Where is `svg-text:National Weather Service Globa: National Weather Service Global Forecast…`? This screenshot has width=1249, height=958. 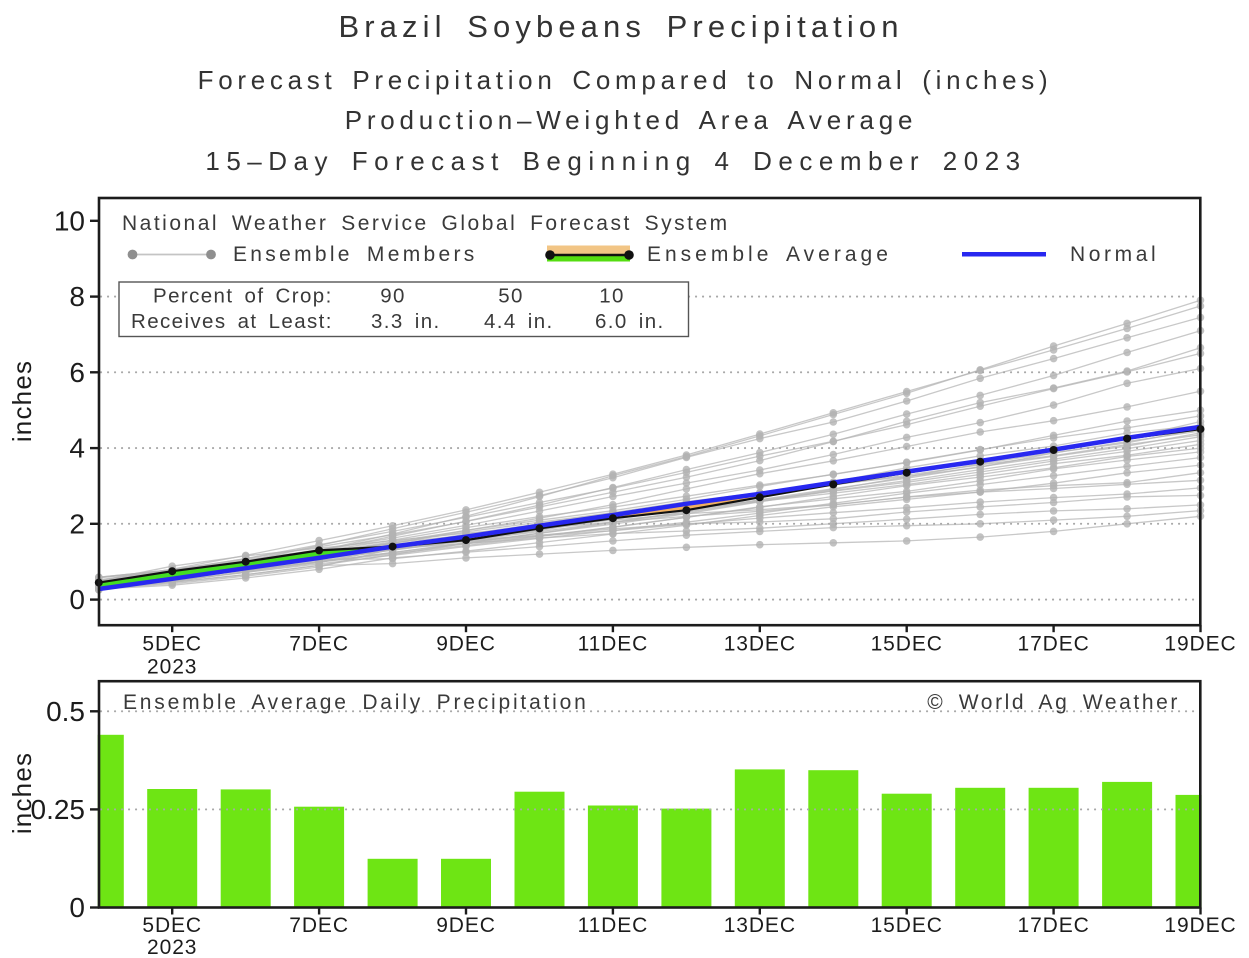 svg-text:National Weather Service Globa: National Weather Service Global Forecast… is located at coordinates (426, 223).